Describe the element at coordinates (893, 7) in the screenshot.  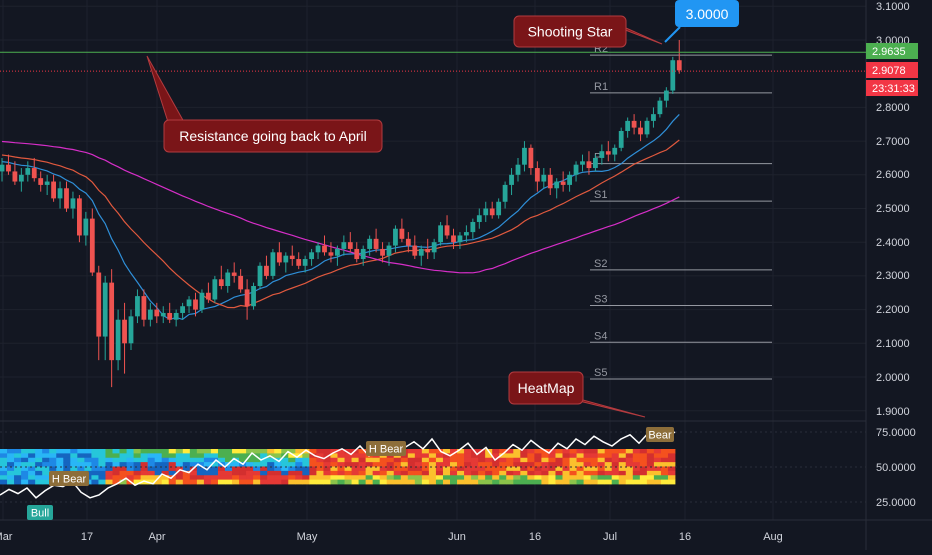
I see `price-tick: 3.1000` at that location.